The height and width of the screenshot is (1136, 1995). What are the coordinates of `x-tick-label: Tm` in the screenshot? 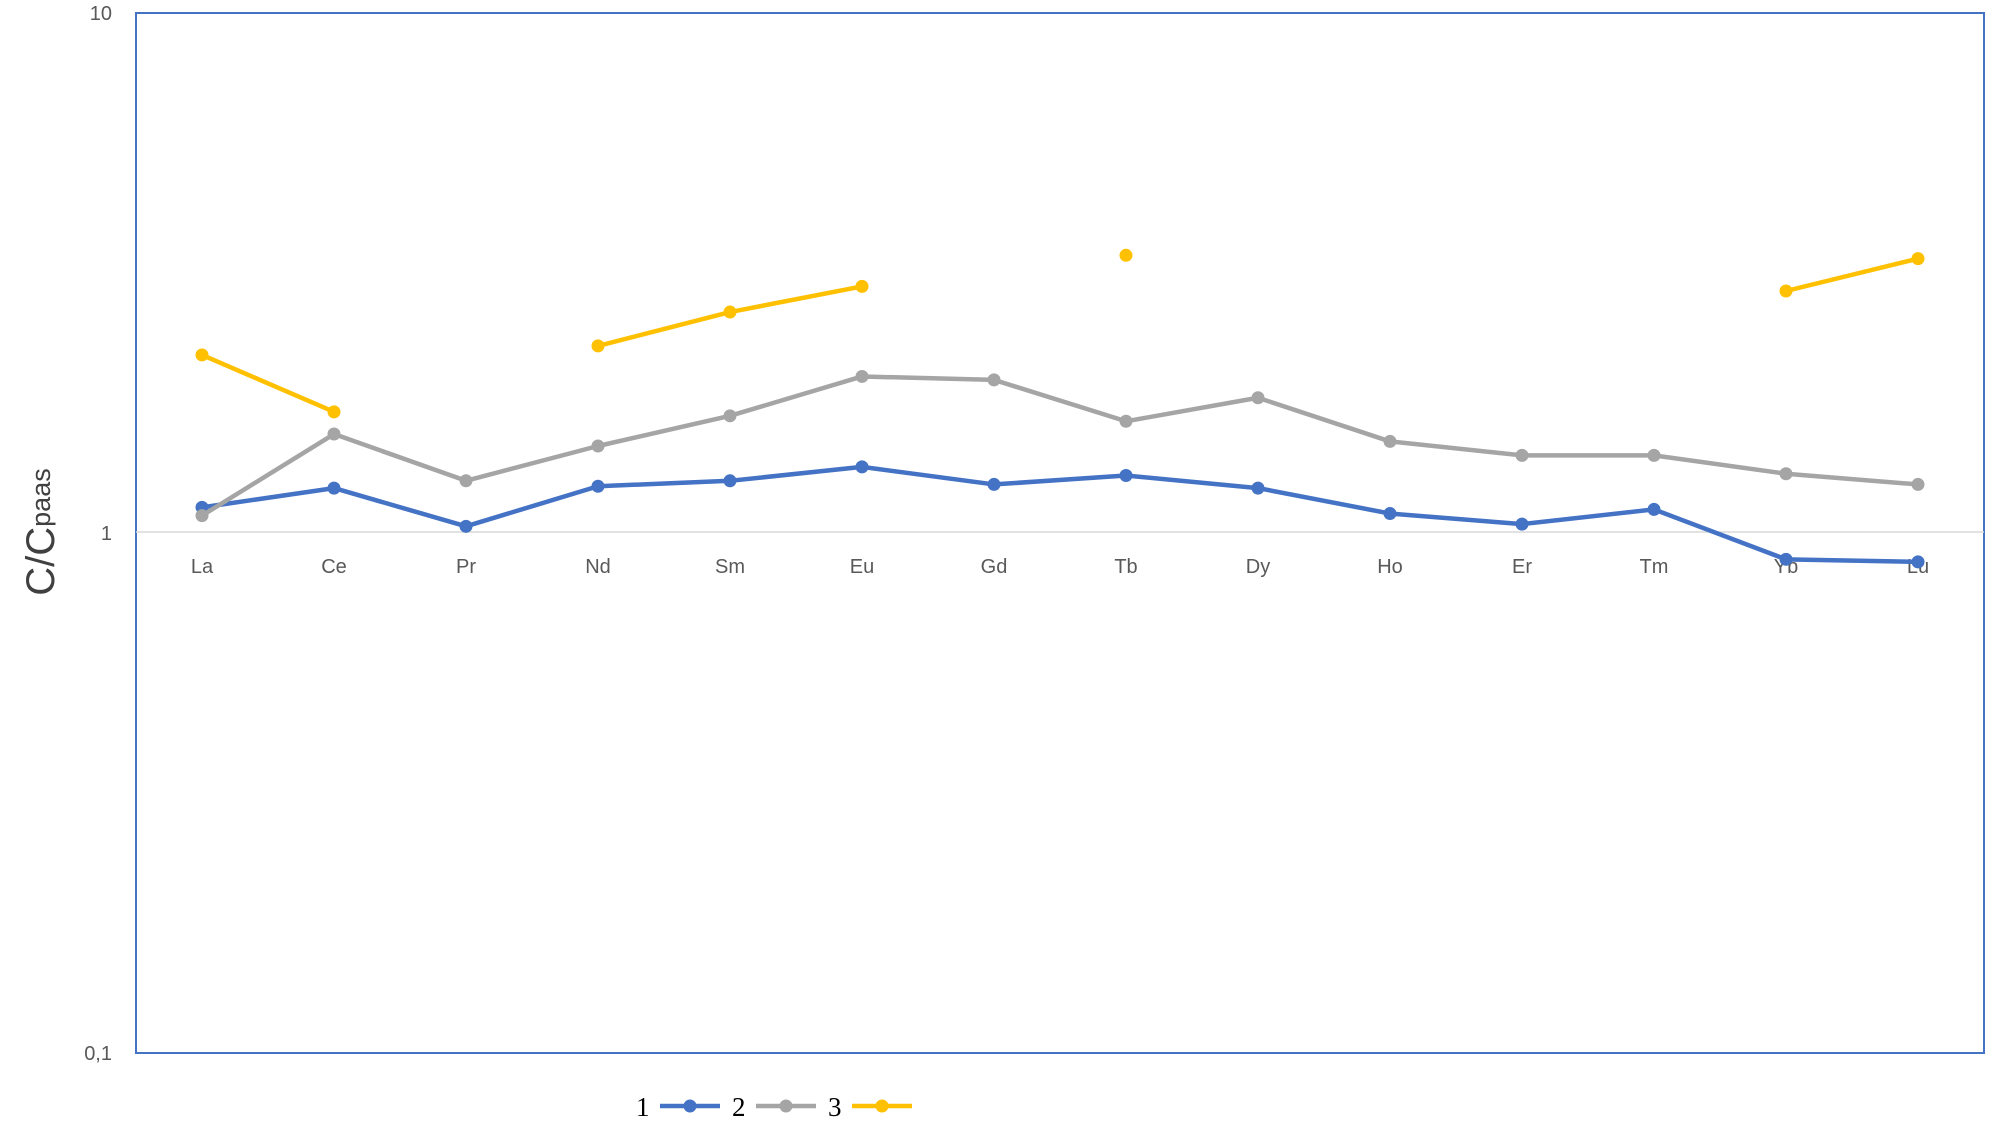 It's located at (1654, 567).